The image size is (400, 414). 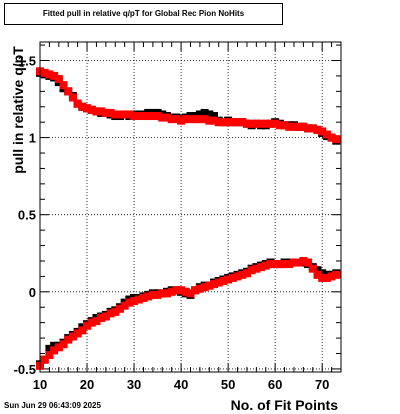 What do you see at coordinates (284, 405) in the screenshot?
I see `x-axis-label: No. of Fit Points` at bounding box center [284, 405].